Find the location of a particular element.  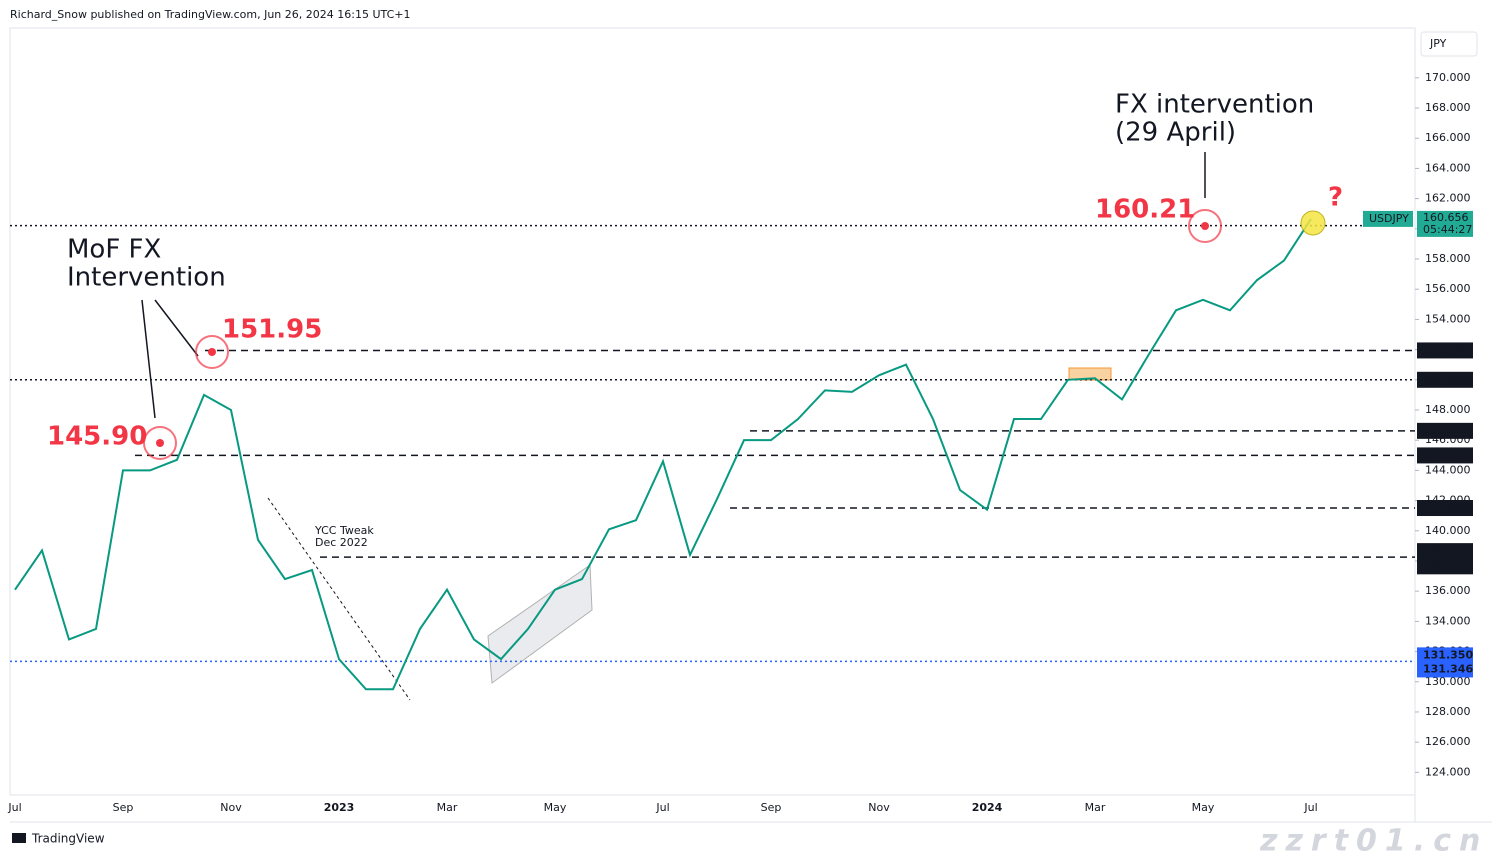

price-badge-label: 131.350 is located at coordinates (1448, 654).